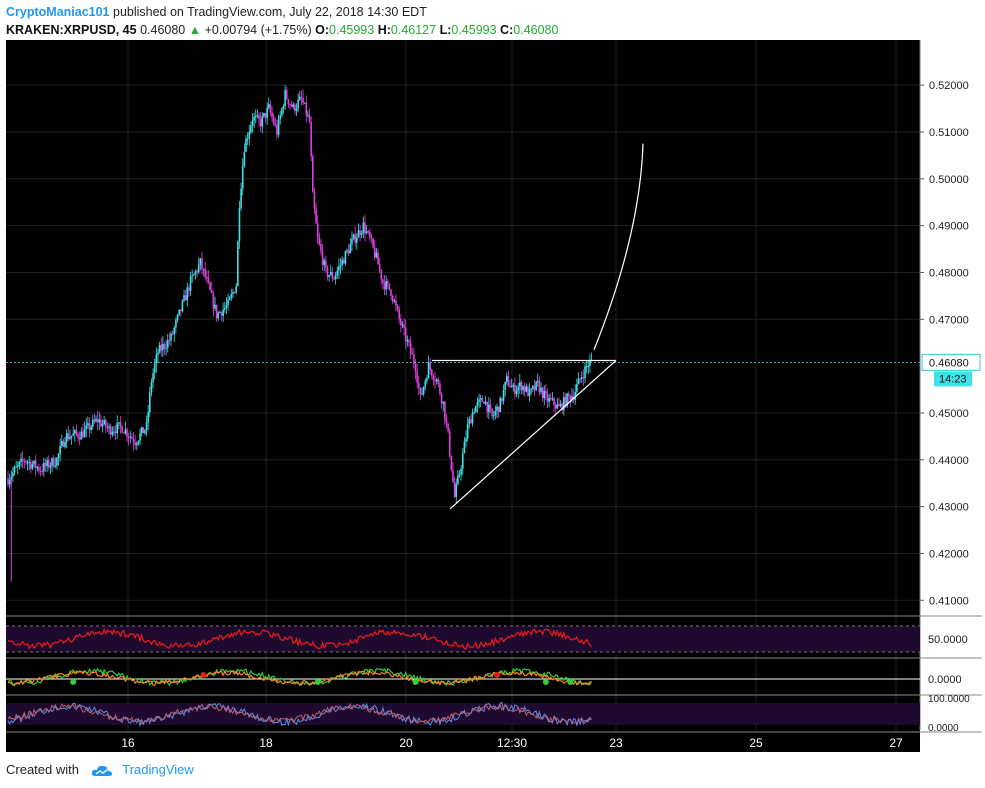 The width and height of the screenshot is (985, 788). Describe the element at coordinates (949, 133) in the screenshot. I see `price-tick-label: 0.51000` at that location.